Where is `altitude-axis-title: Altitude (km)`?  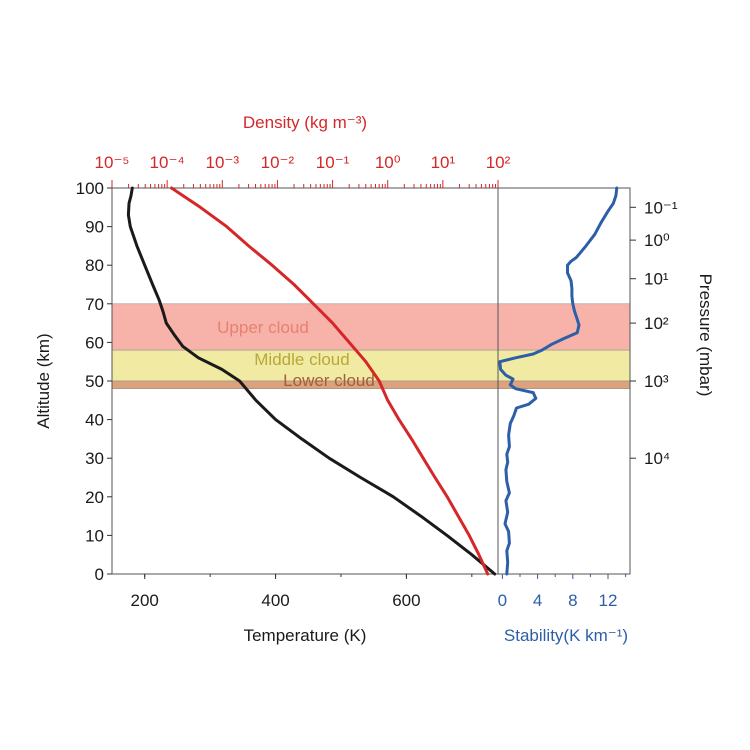
altitude-axis-title: Altitude (km) is located at coordinates (43, 380).